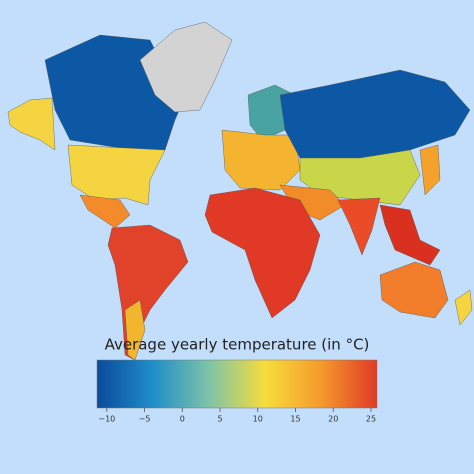 The width and height of the screenshot is (474, 474). What do you see at coordinates (375, 114) in the screenshot?
I see `russia` at bounding box center [375, 114].